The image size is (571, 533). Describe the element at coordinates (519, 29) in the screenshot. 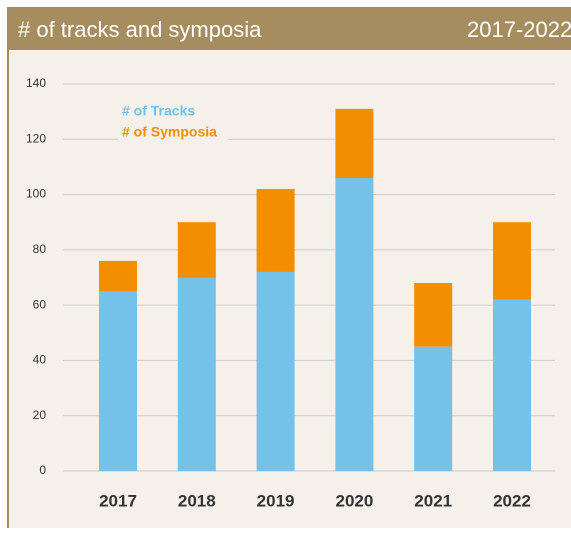

I see `chart-subtitle: 2017-2022` at that location.